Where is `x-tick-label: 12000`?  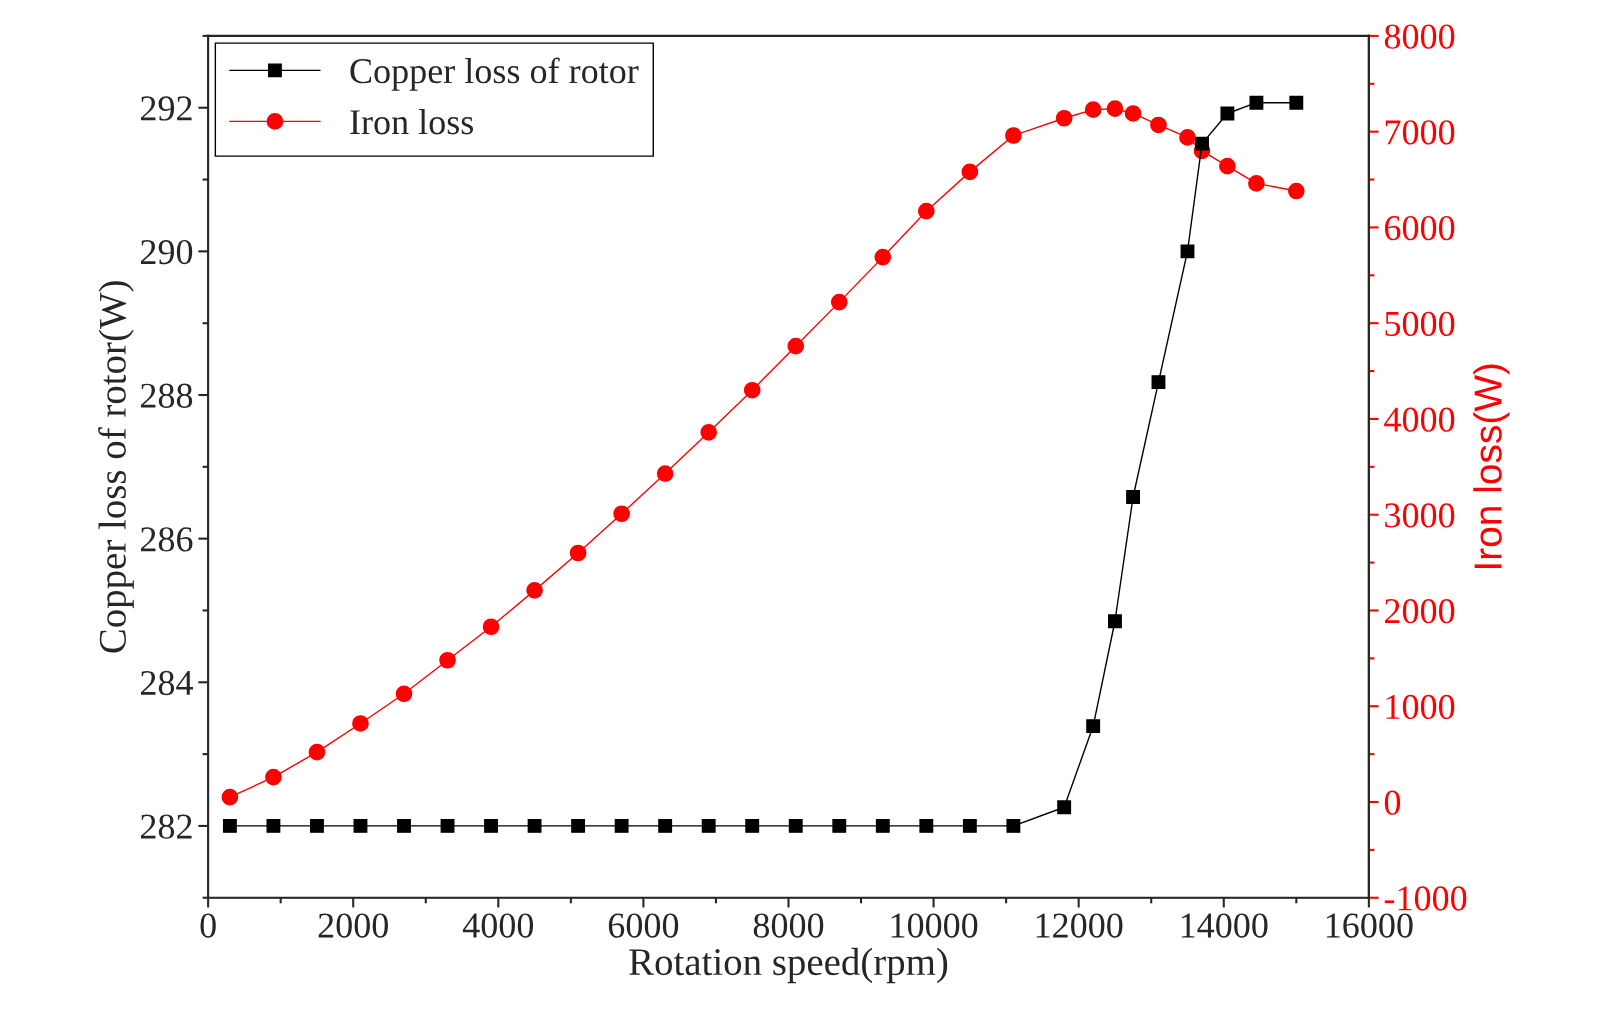
x-tick-label: 12000 is located at coordinates (1079, 925).